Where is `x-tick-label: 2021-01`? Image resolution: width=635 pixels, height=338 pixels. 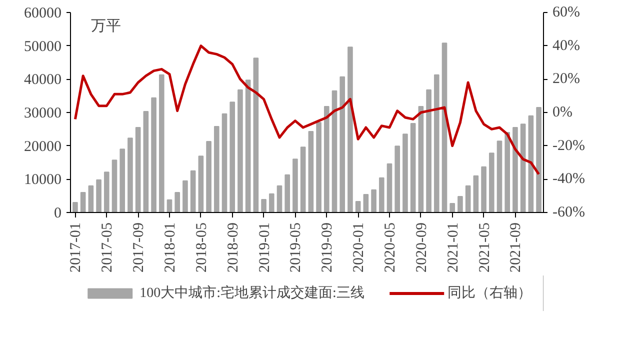 x-tick-label: 2021-01 is located at coordinates (453, 247).